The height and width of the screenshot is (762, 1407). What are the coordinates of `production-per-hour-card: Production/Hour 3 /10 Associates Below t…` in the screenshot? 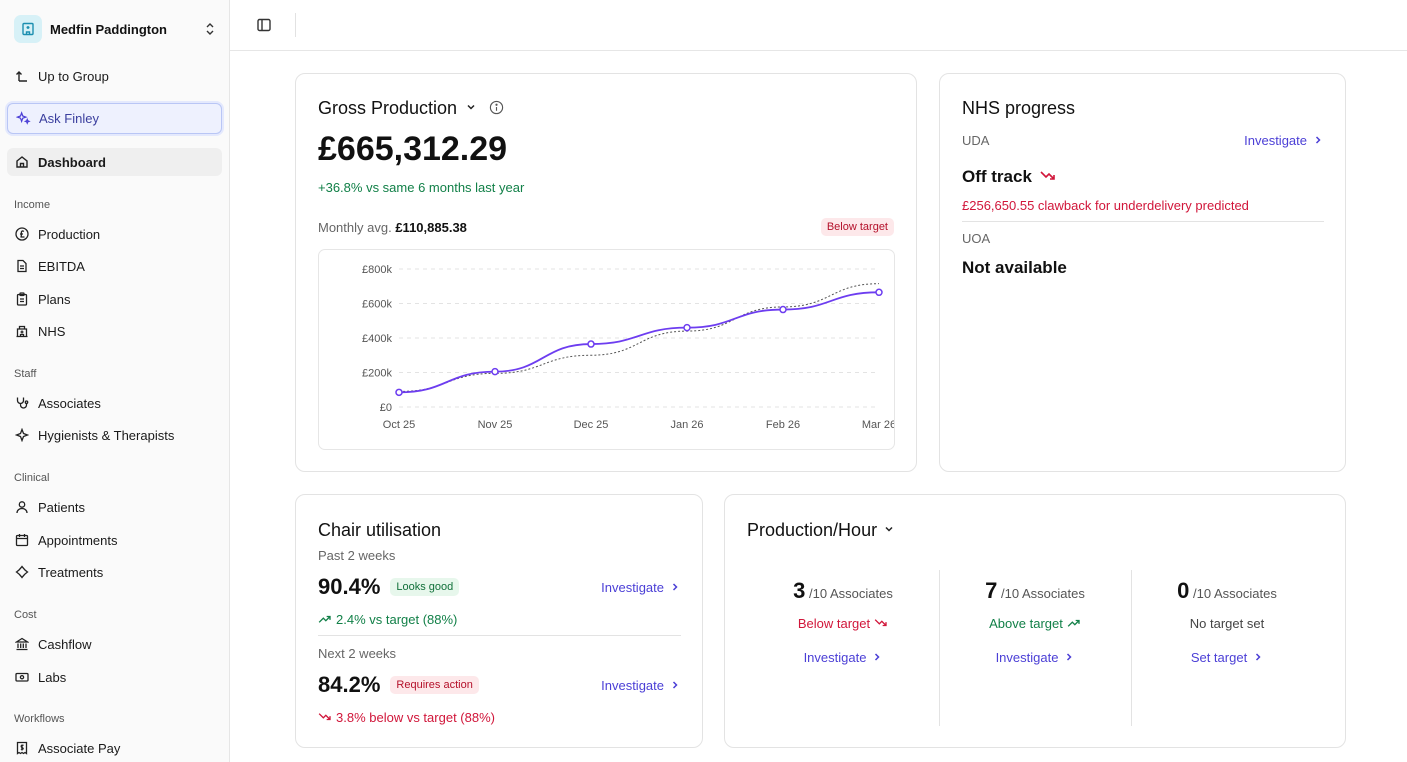 It's located at (1035, 621).